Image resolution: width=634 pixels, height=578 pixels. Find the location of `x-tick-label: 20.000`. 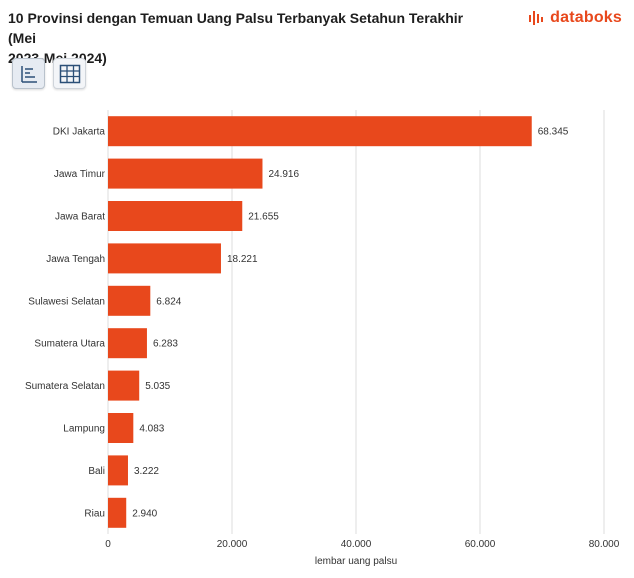

x-tick-label: 20.000 is located at coordinates (232, 544).